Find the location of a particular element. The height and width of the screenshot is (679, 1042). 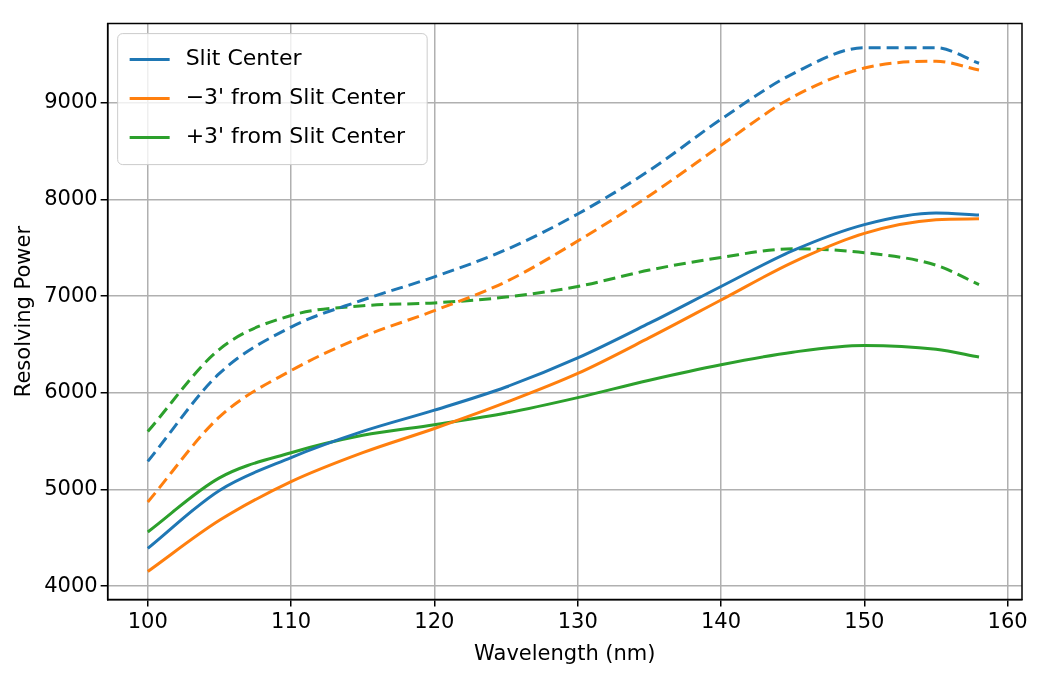

x-tick-label: 100 is located at coordinates (147, 620).